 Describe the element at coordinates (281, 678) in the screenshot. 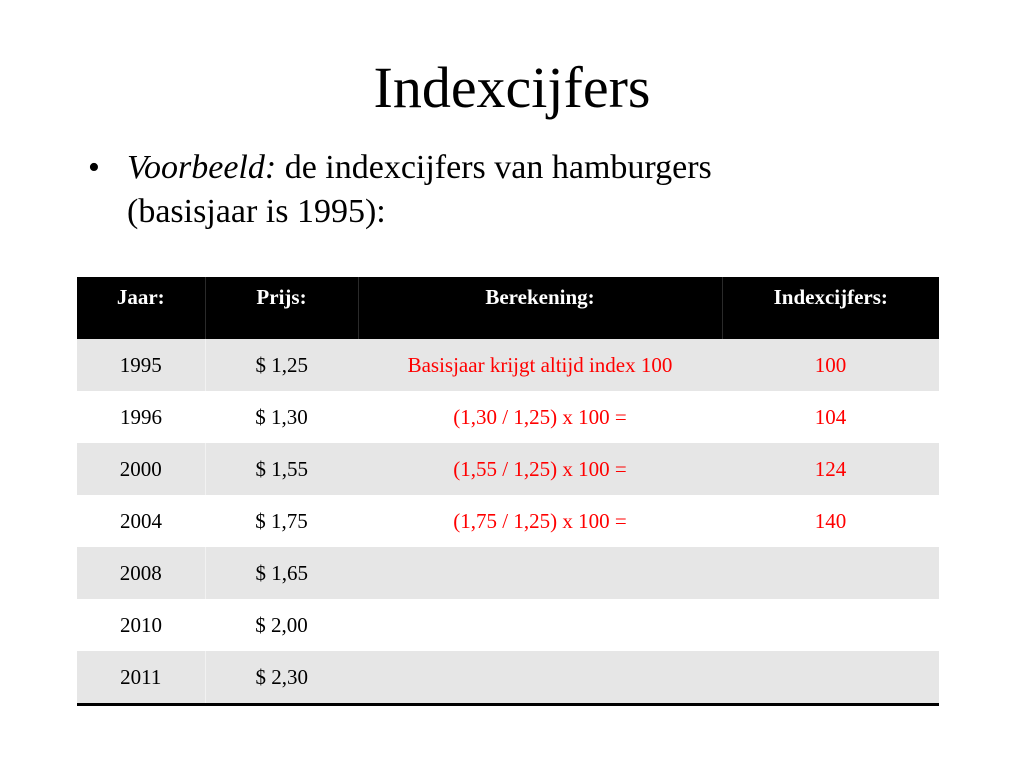

I see `cell-prijs: $ 2,30` at that location.